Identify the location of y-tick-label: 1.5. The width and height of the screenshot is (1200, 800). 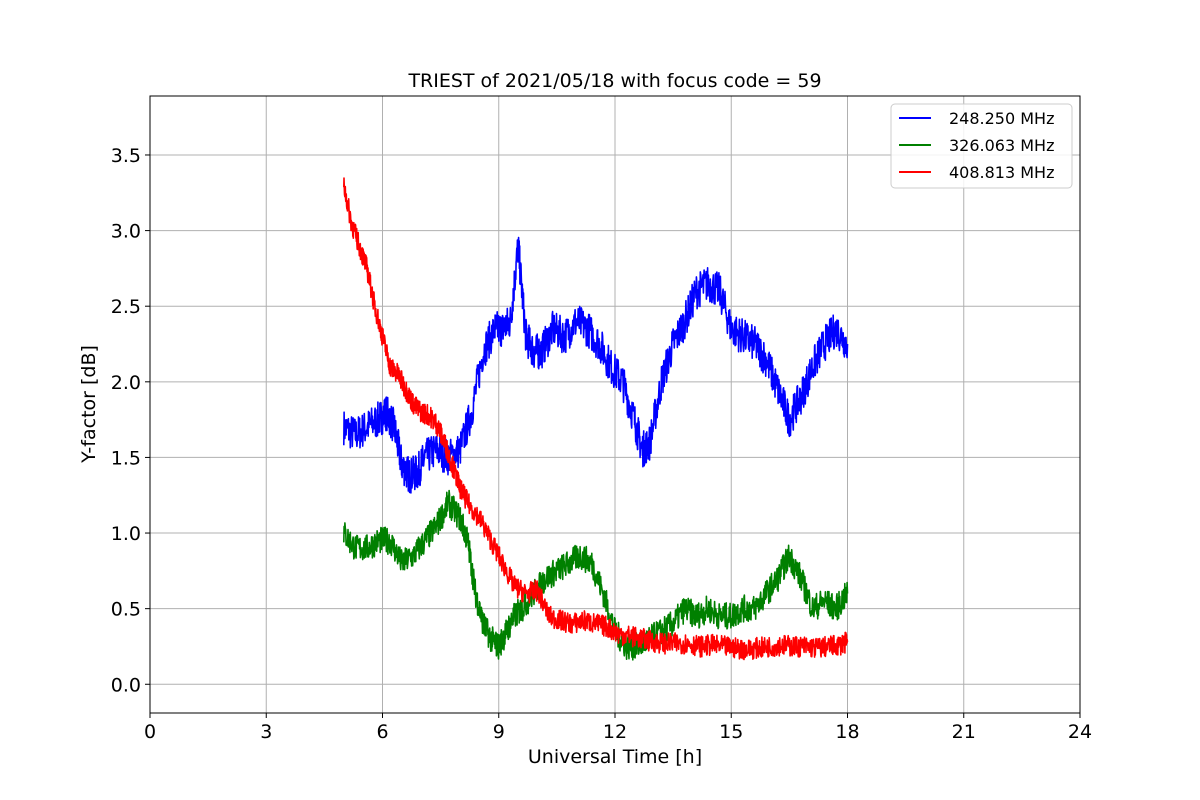
(126, 458).